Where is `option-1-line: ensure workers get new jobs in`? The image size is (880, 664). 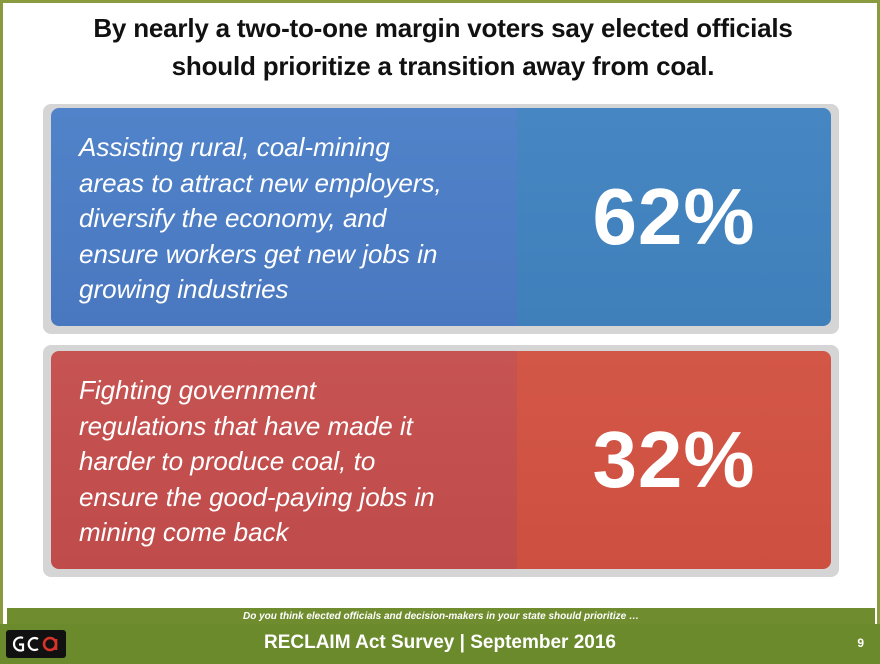 option-1-line: ensure workers get new jobs in is located at coordinates (258, 253).